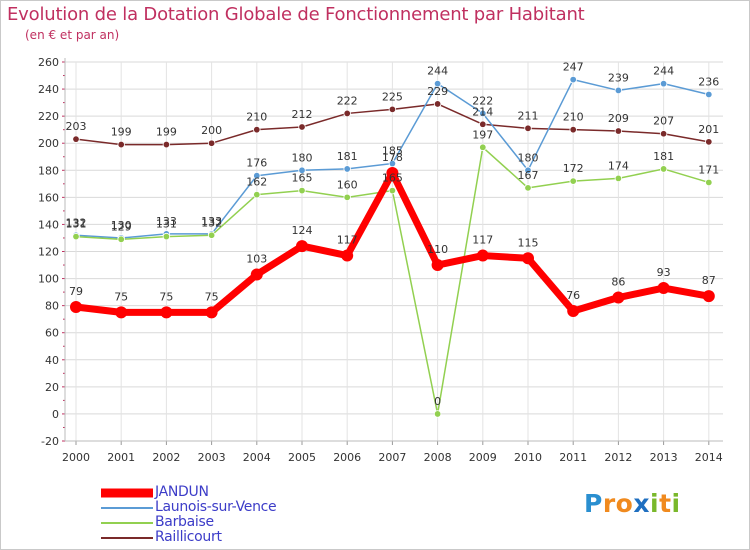  I want to click on data-label-raillicourt: 212, so click(302, 114).